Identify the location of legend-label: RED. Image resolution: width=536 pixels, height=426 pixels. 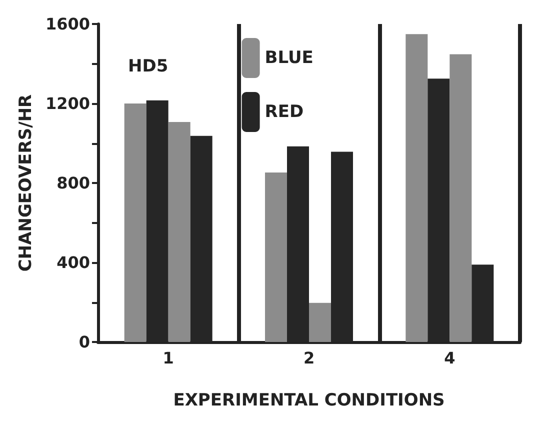
(284, 112).